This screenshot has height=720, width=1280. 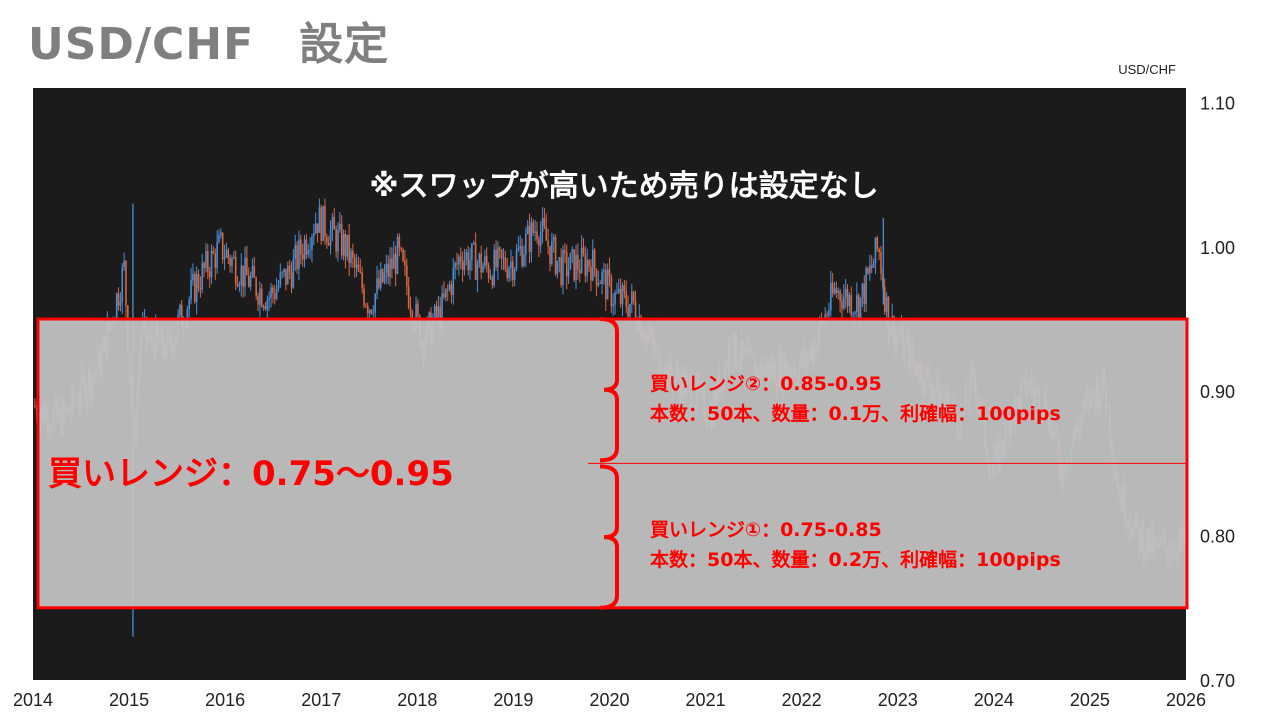 I want to click on y-tick-label: 1.00, so click(x=1217, y=248).